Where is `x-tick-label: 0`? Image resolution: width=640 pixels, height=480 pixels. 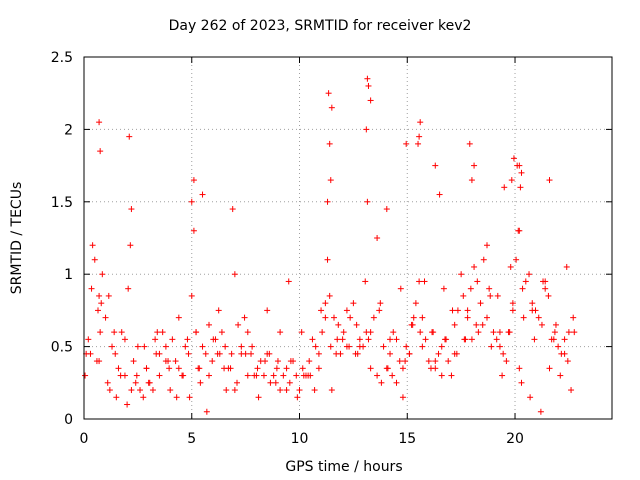
x-tick-label: 0 is located at coordinates (84, 439).